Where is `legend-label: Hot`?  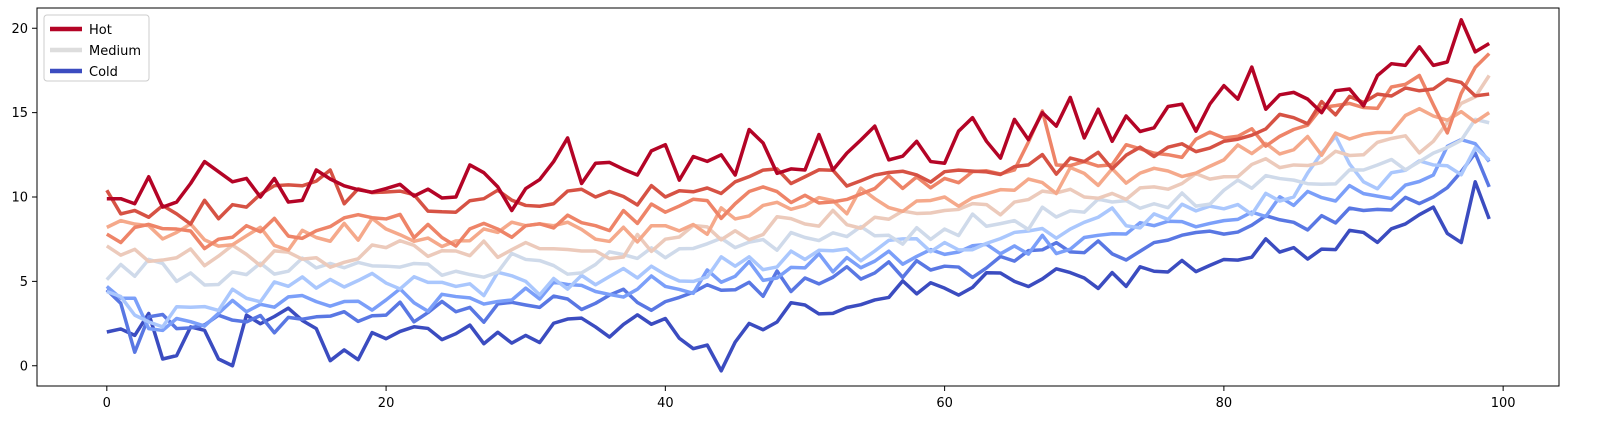 legend-label: Hot is located at coordinates (100, 30).